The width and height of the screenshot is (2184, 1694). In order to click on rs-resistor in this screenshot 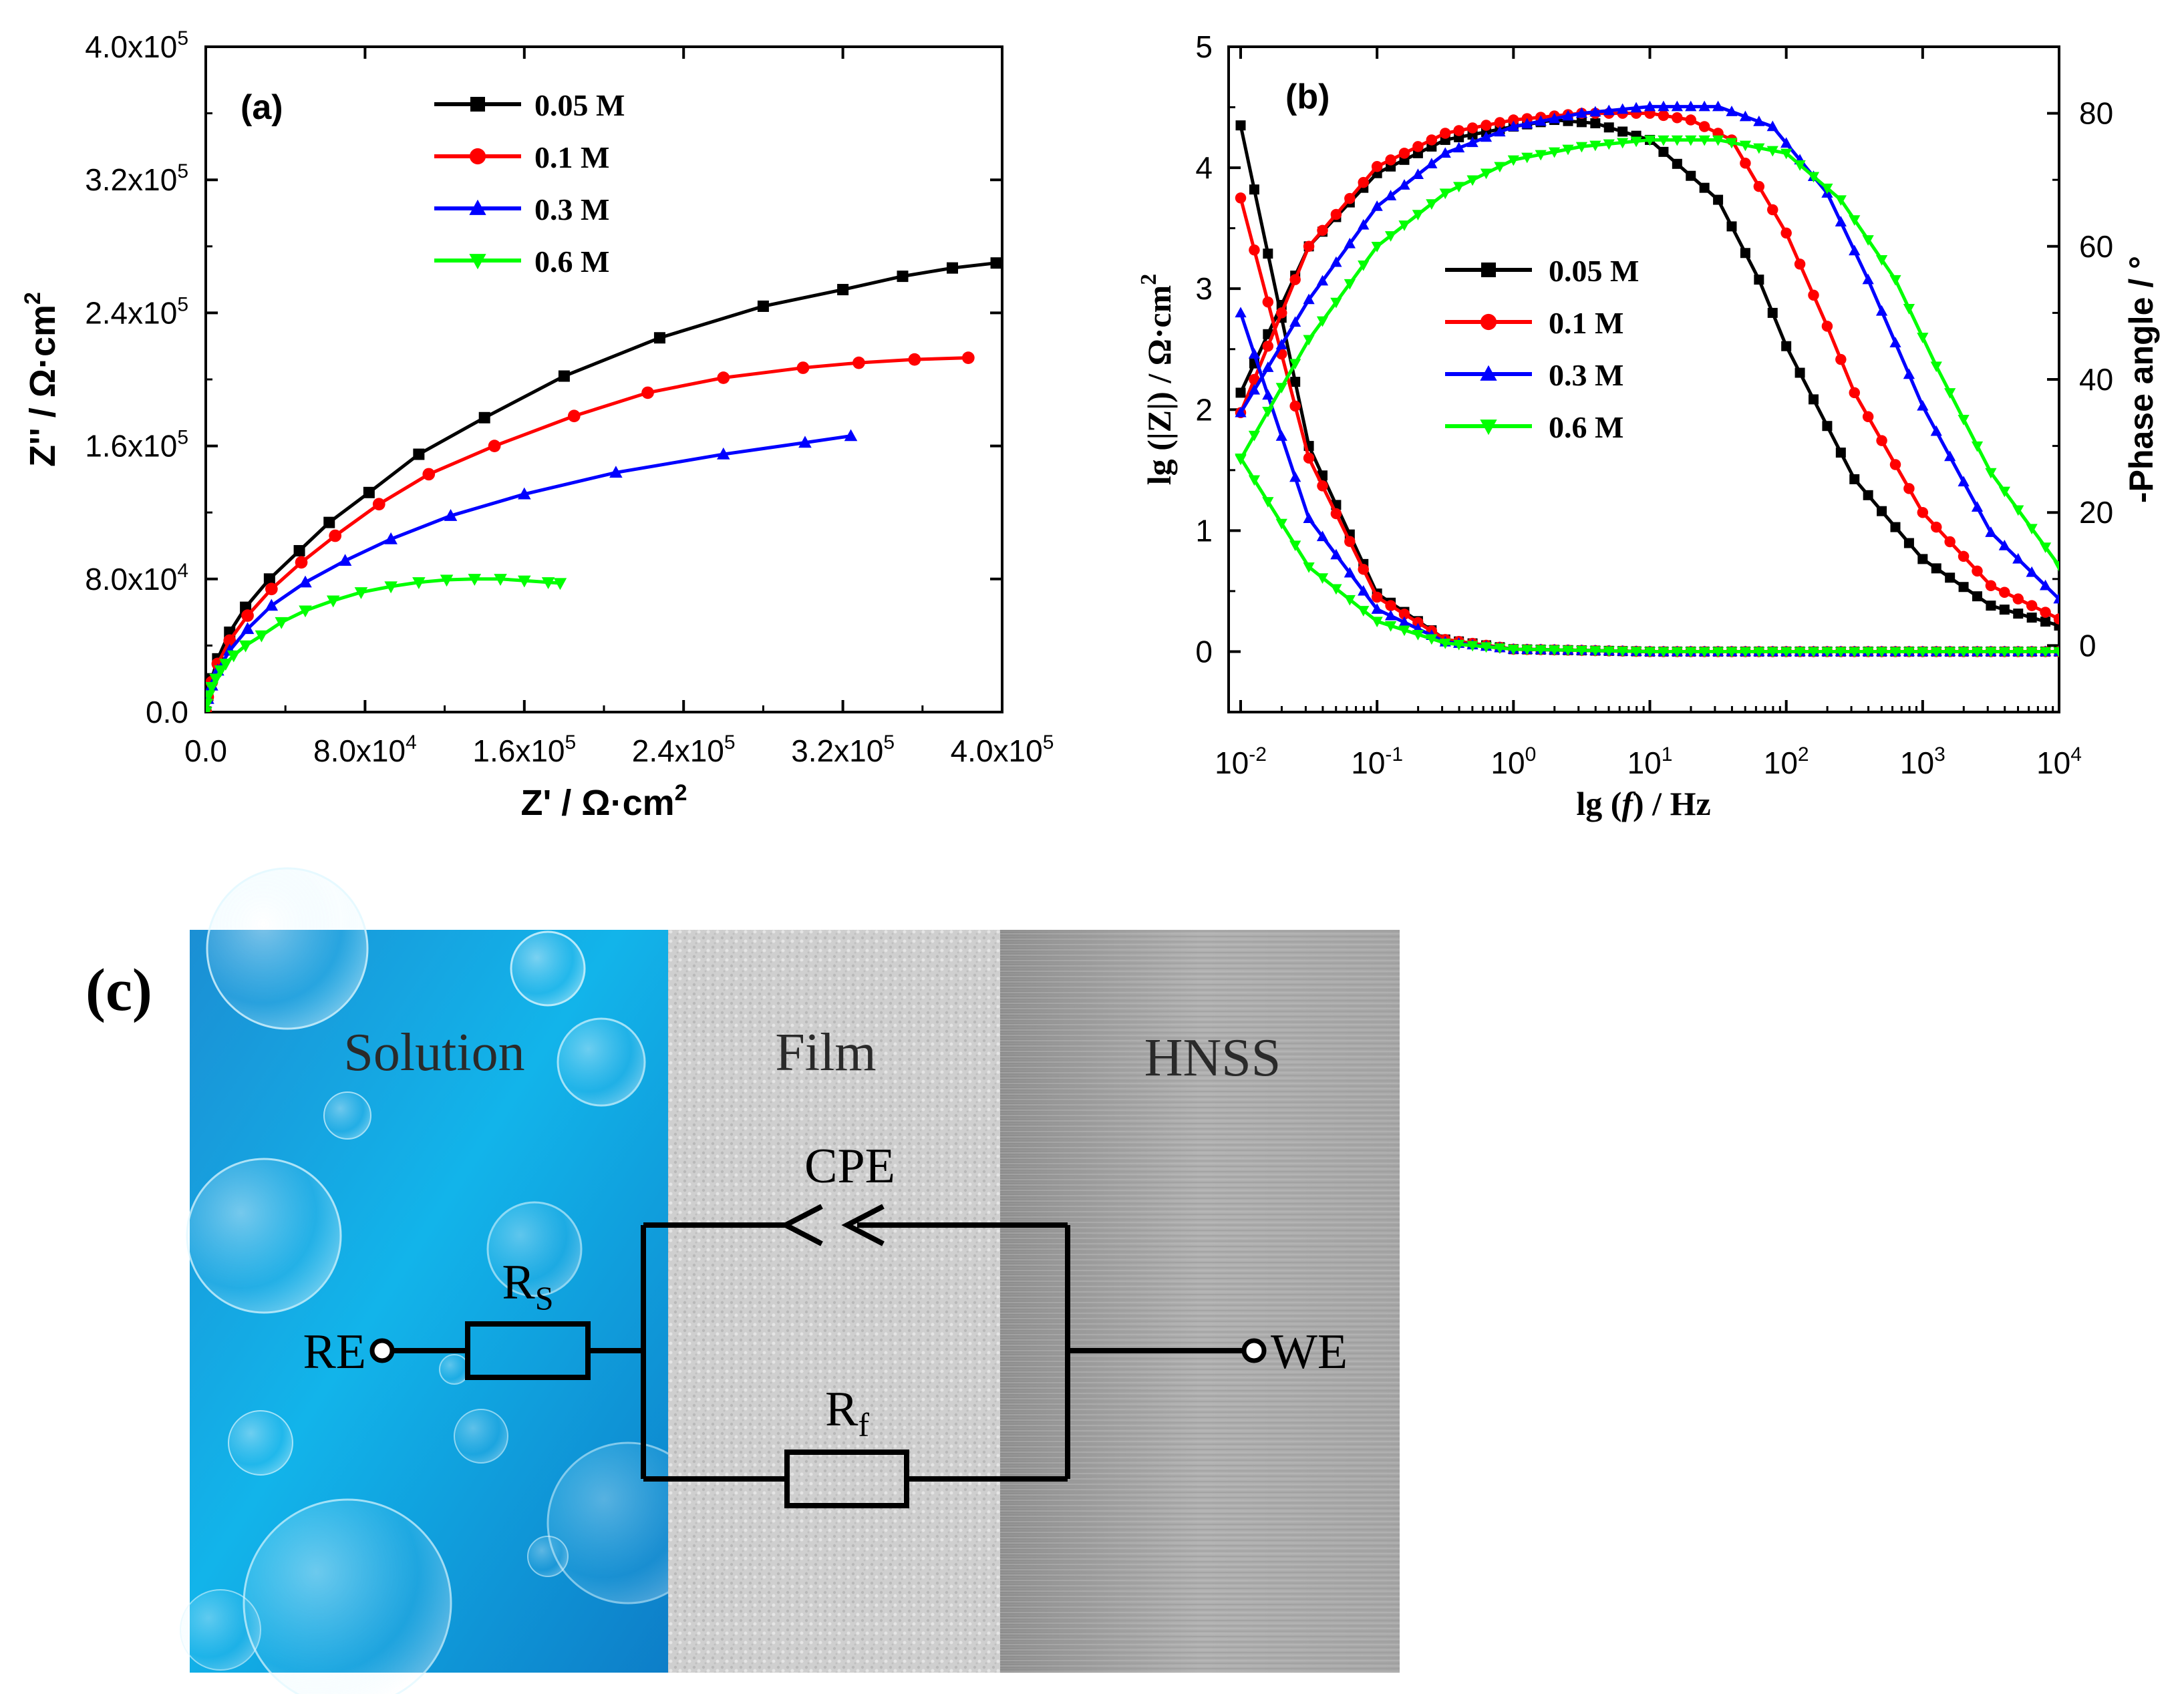, I will do `click(528, 1350)`.